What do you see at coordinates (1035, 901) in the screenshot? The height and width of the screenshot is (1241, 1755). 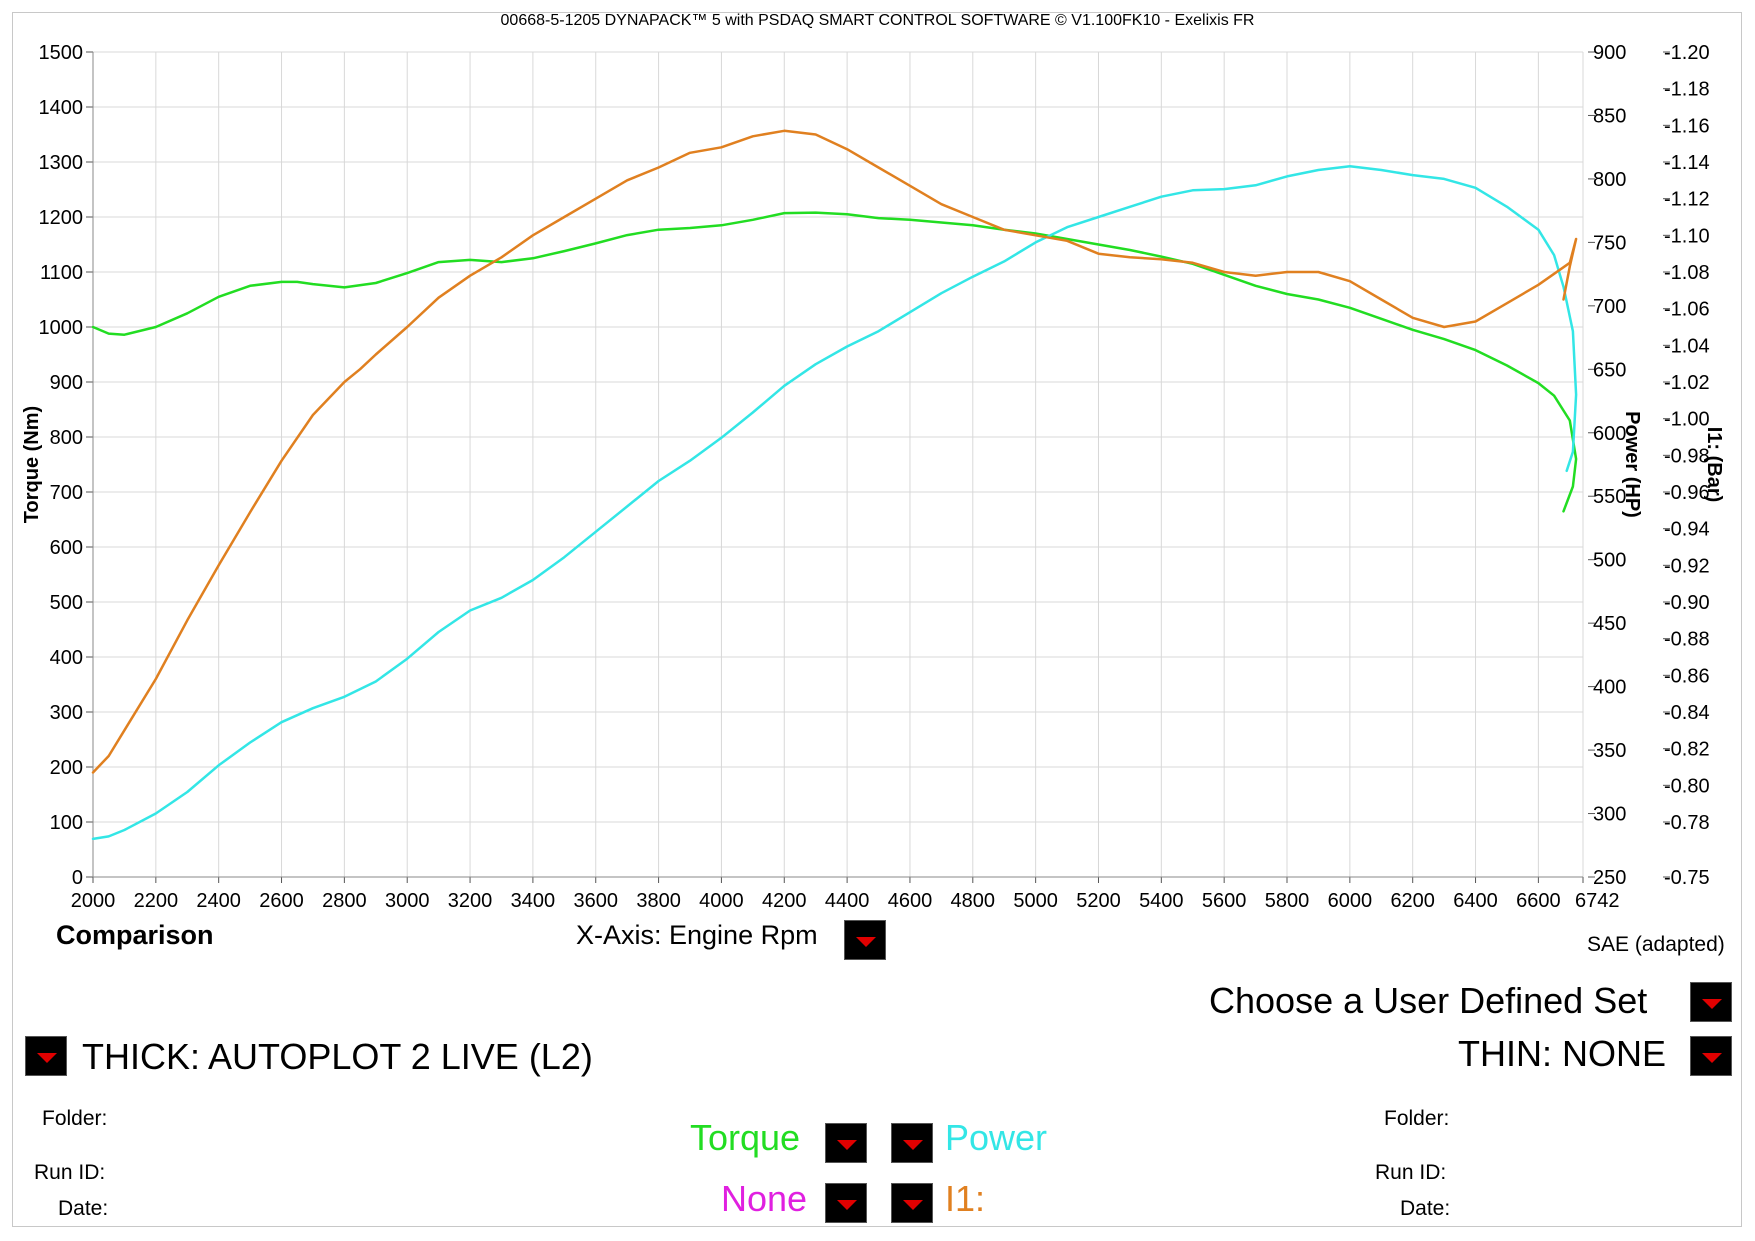 I see `x-tick-label: 5000` at bounding box center [1035, 901].